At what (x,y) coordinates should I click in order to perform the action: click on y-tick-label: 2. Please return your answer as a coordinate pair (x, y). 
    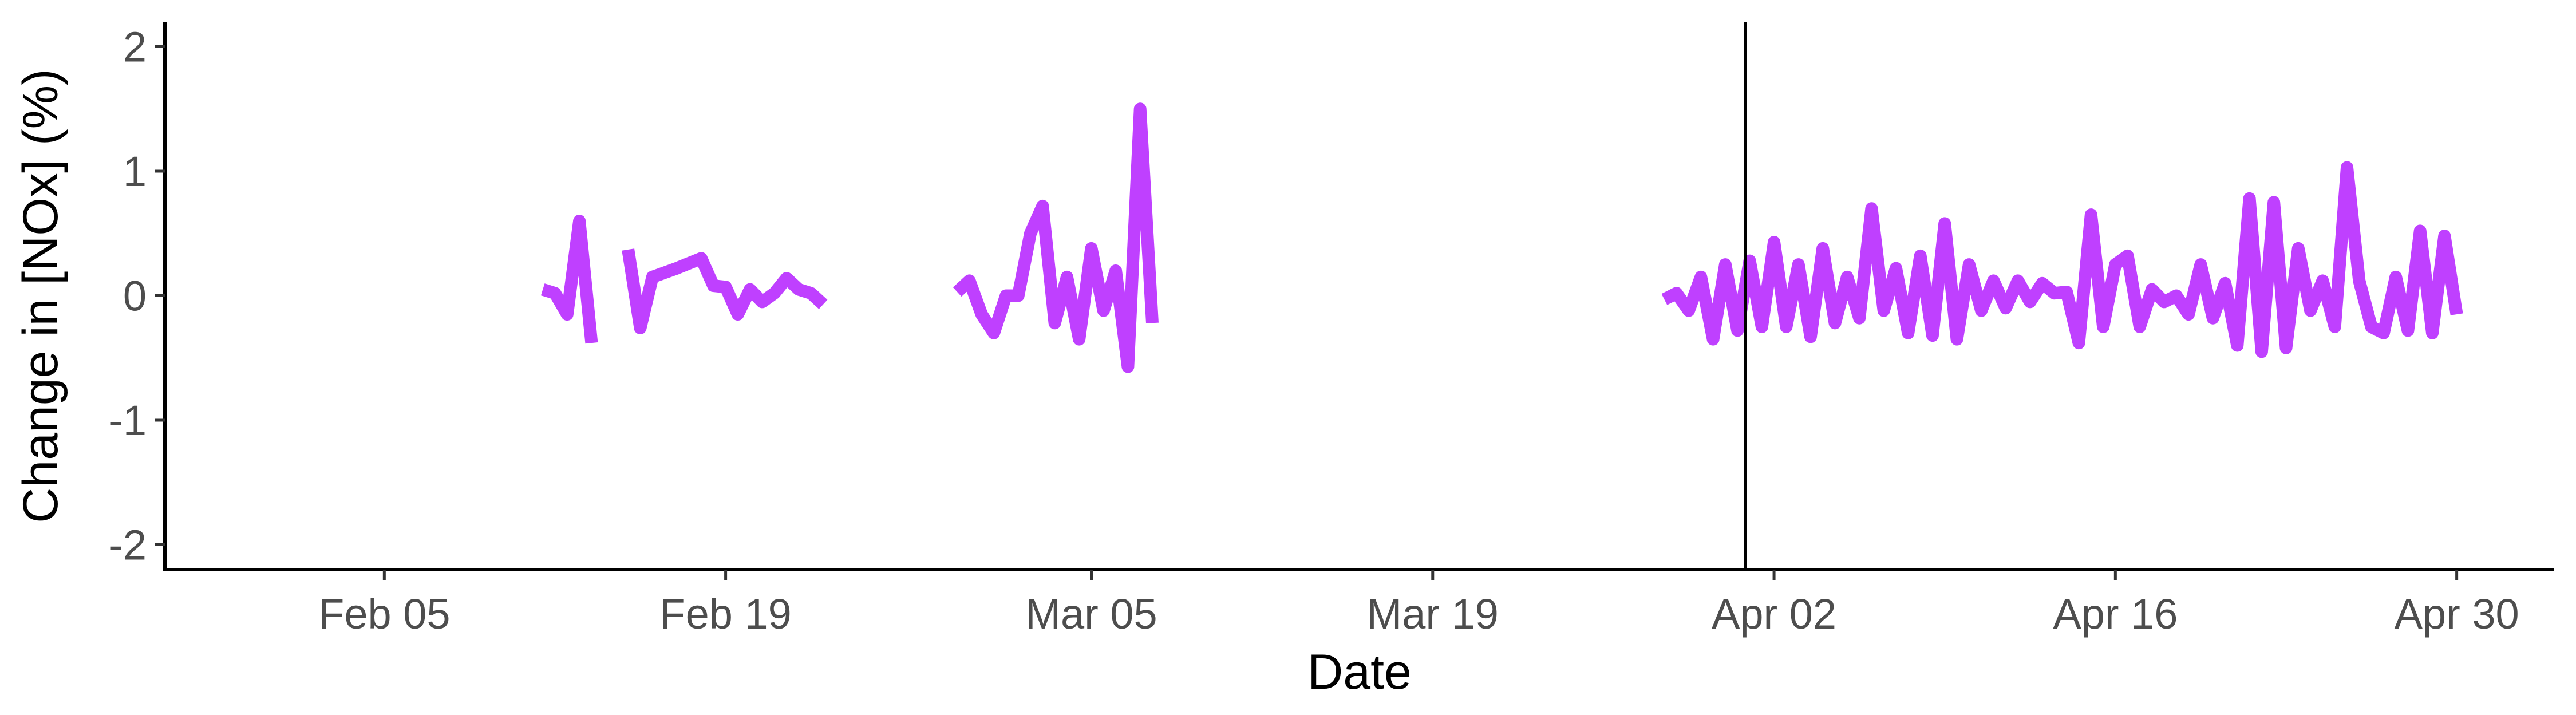
    Looking at the image, I should click on (135, 47).